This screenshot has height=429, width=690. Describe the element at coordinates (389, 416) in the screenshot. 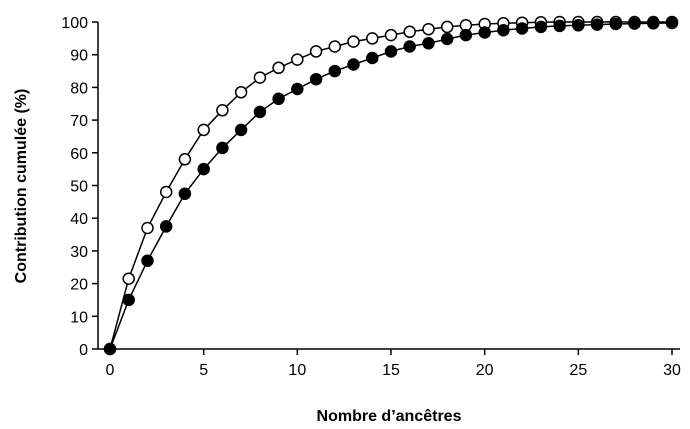

I see `x-axis-title: Nombre d’ancêtres` at that location.